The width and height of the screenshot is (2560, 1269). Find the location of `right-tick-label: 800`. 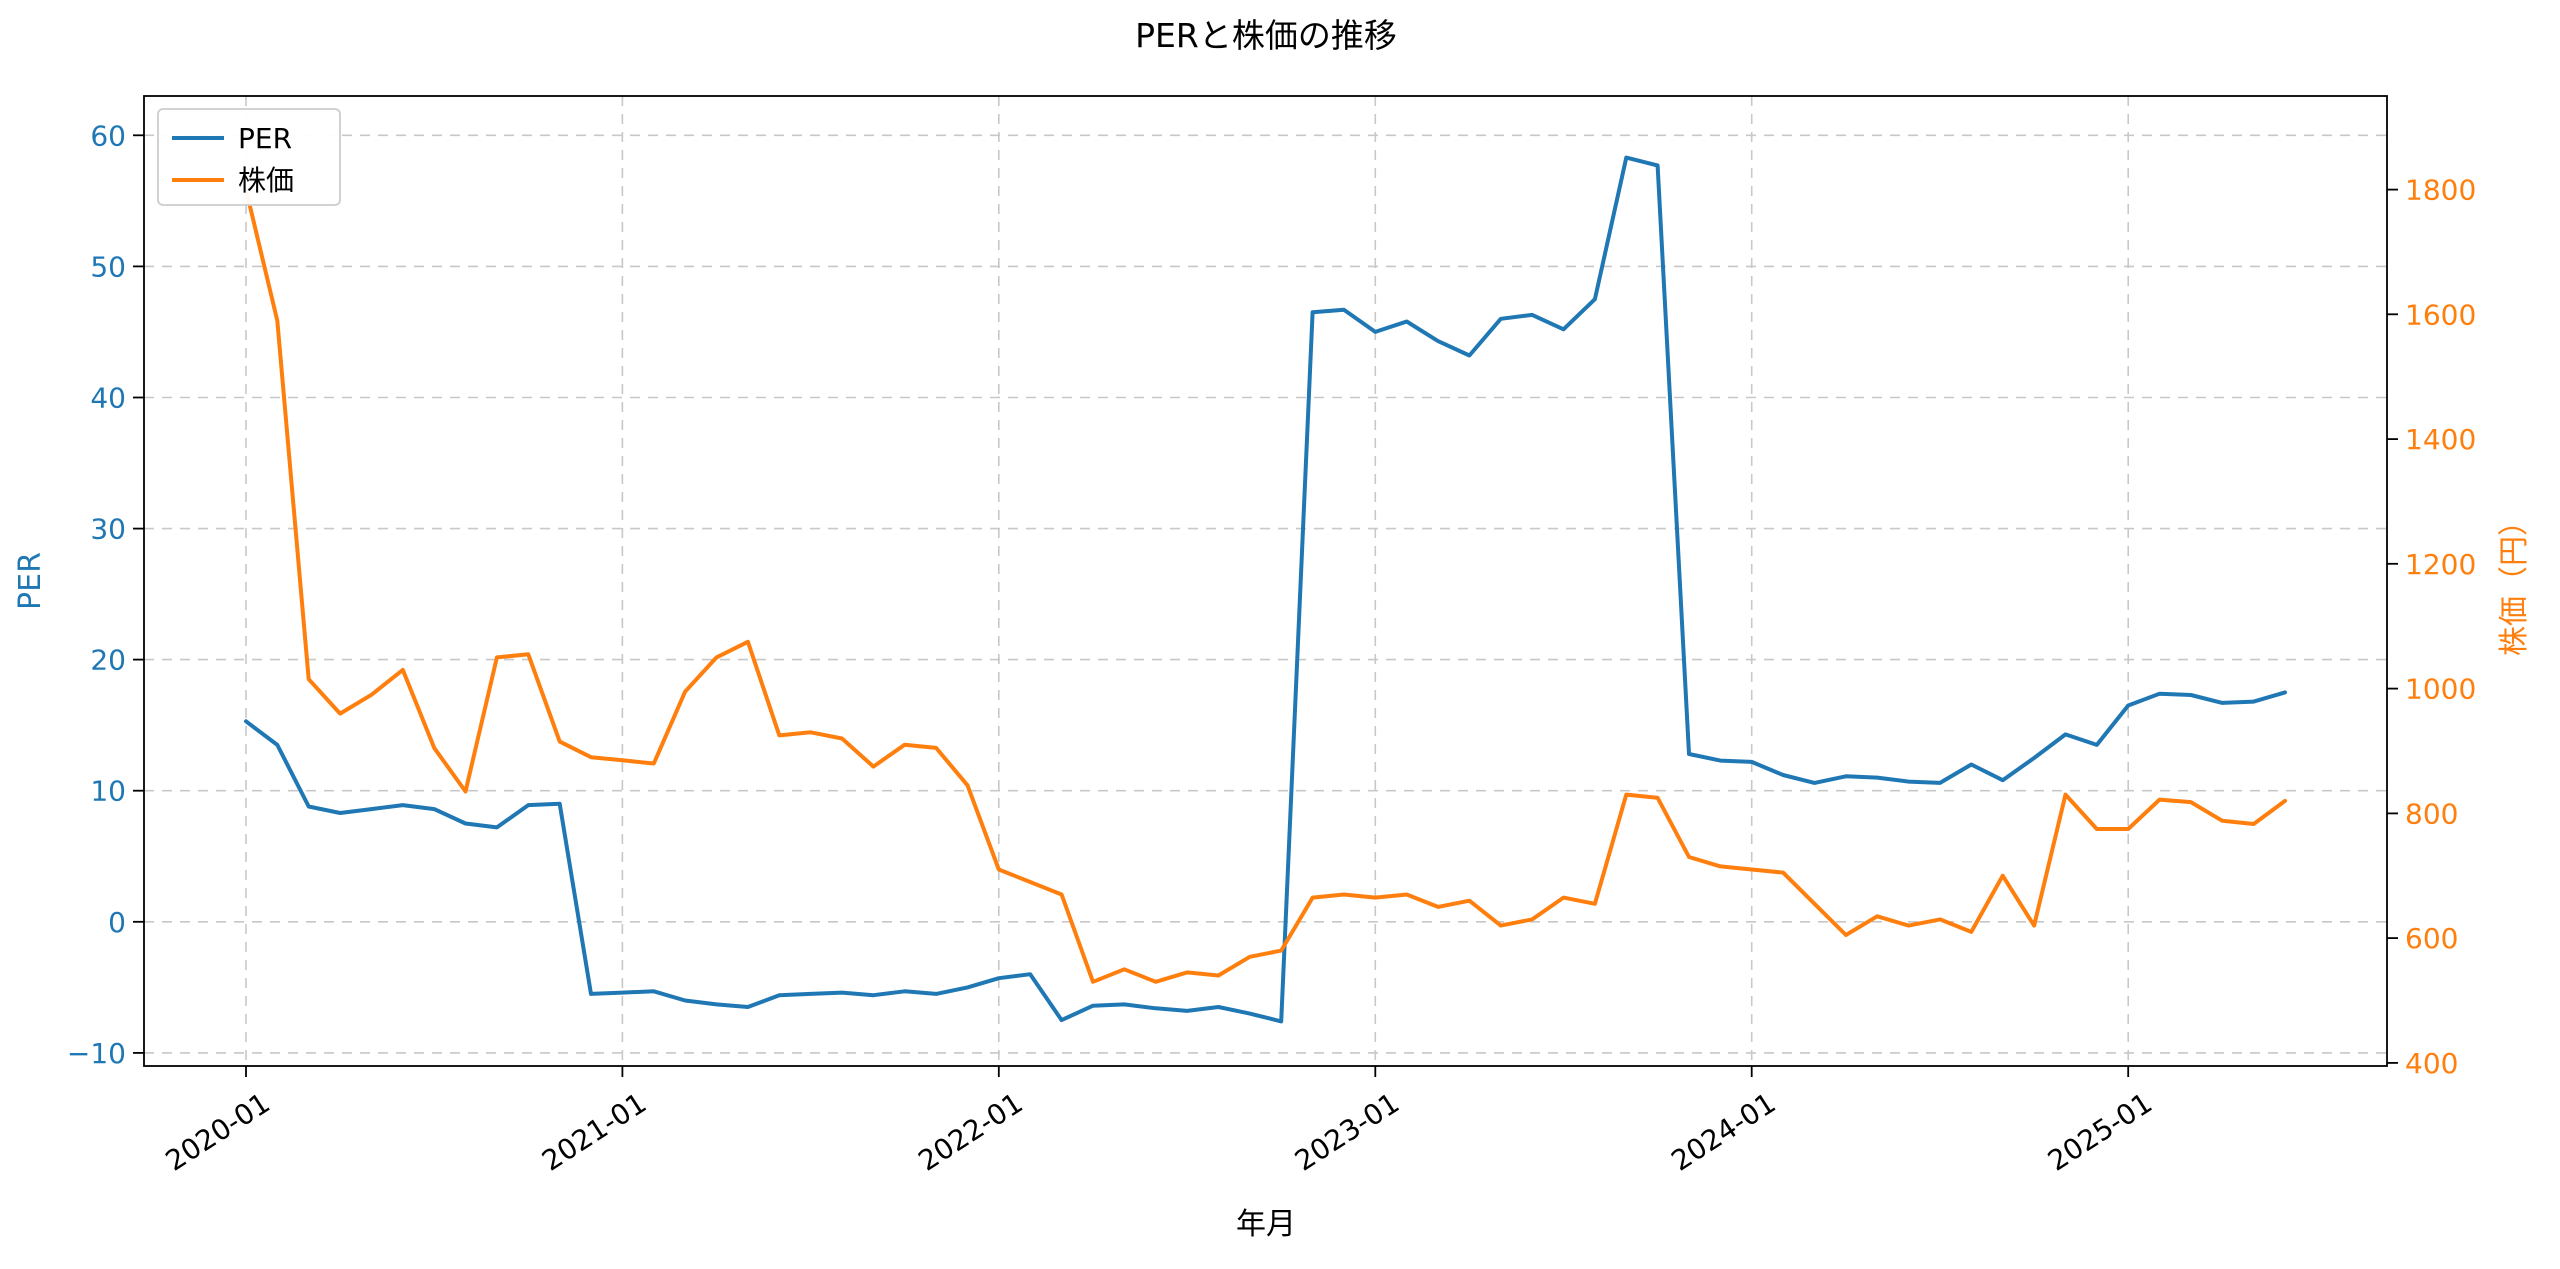

right-tick-label: 800 is located at coordinates (2431, 813).